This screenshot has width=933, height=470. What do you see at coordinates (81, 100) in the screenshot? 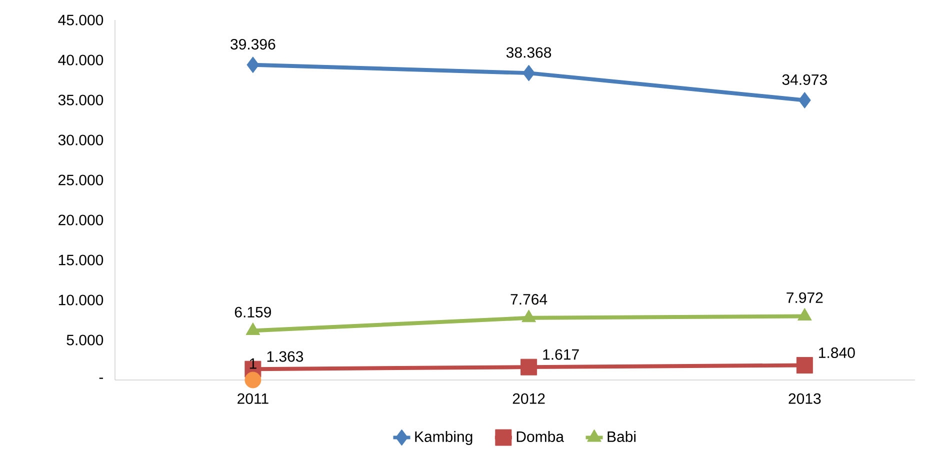
I see `y-tick-label: 35.000` at bounding box center [81, 100].